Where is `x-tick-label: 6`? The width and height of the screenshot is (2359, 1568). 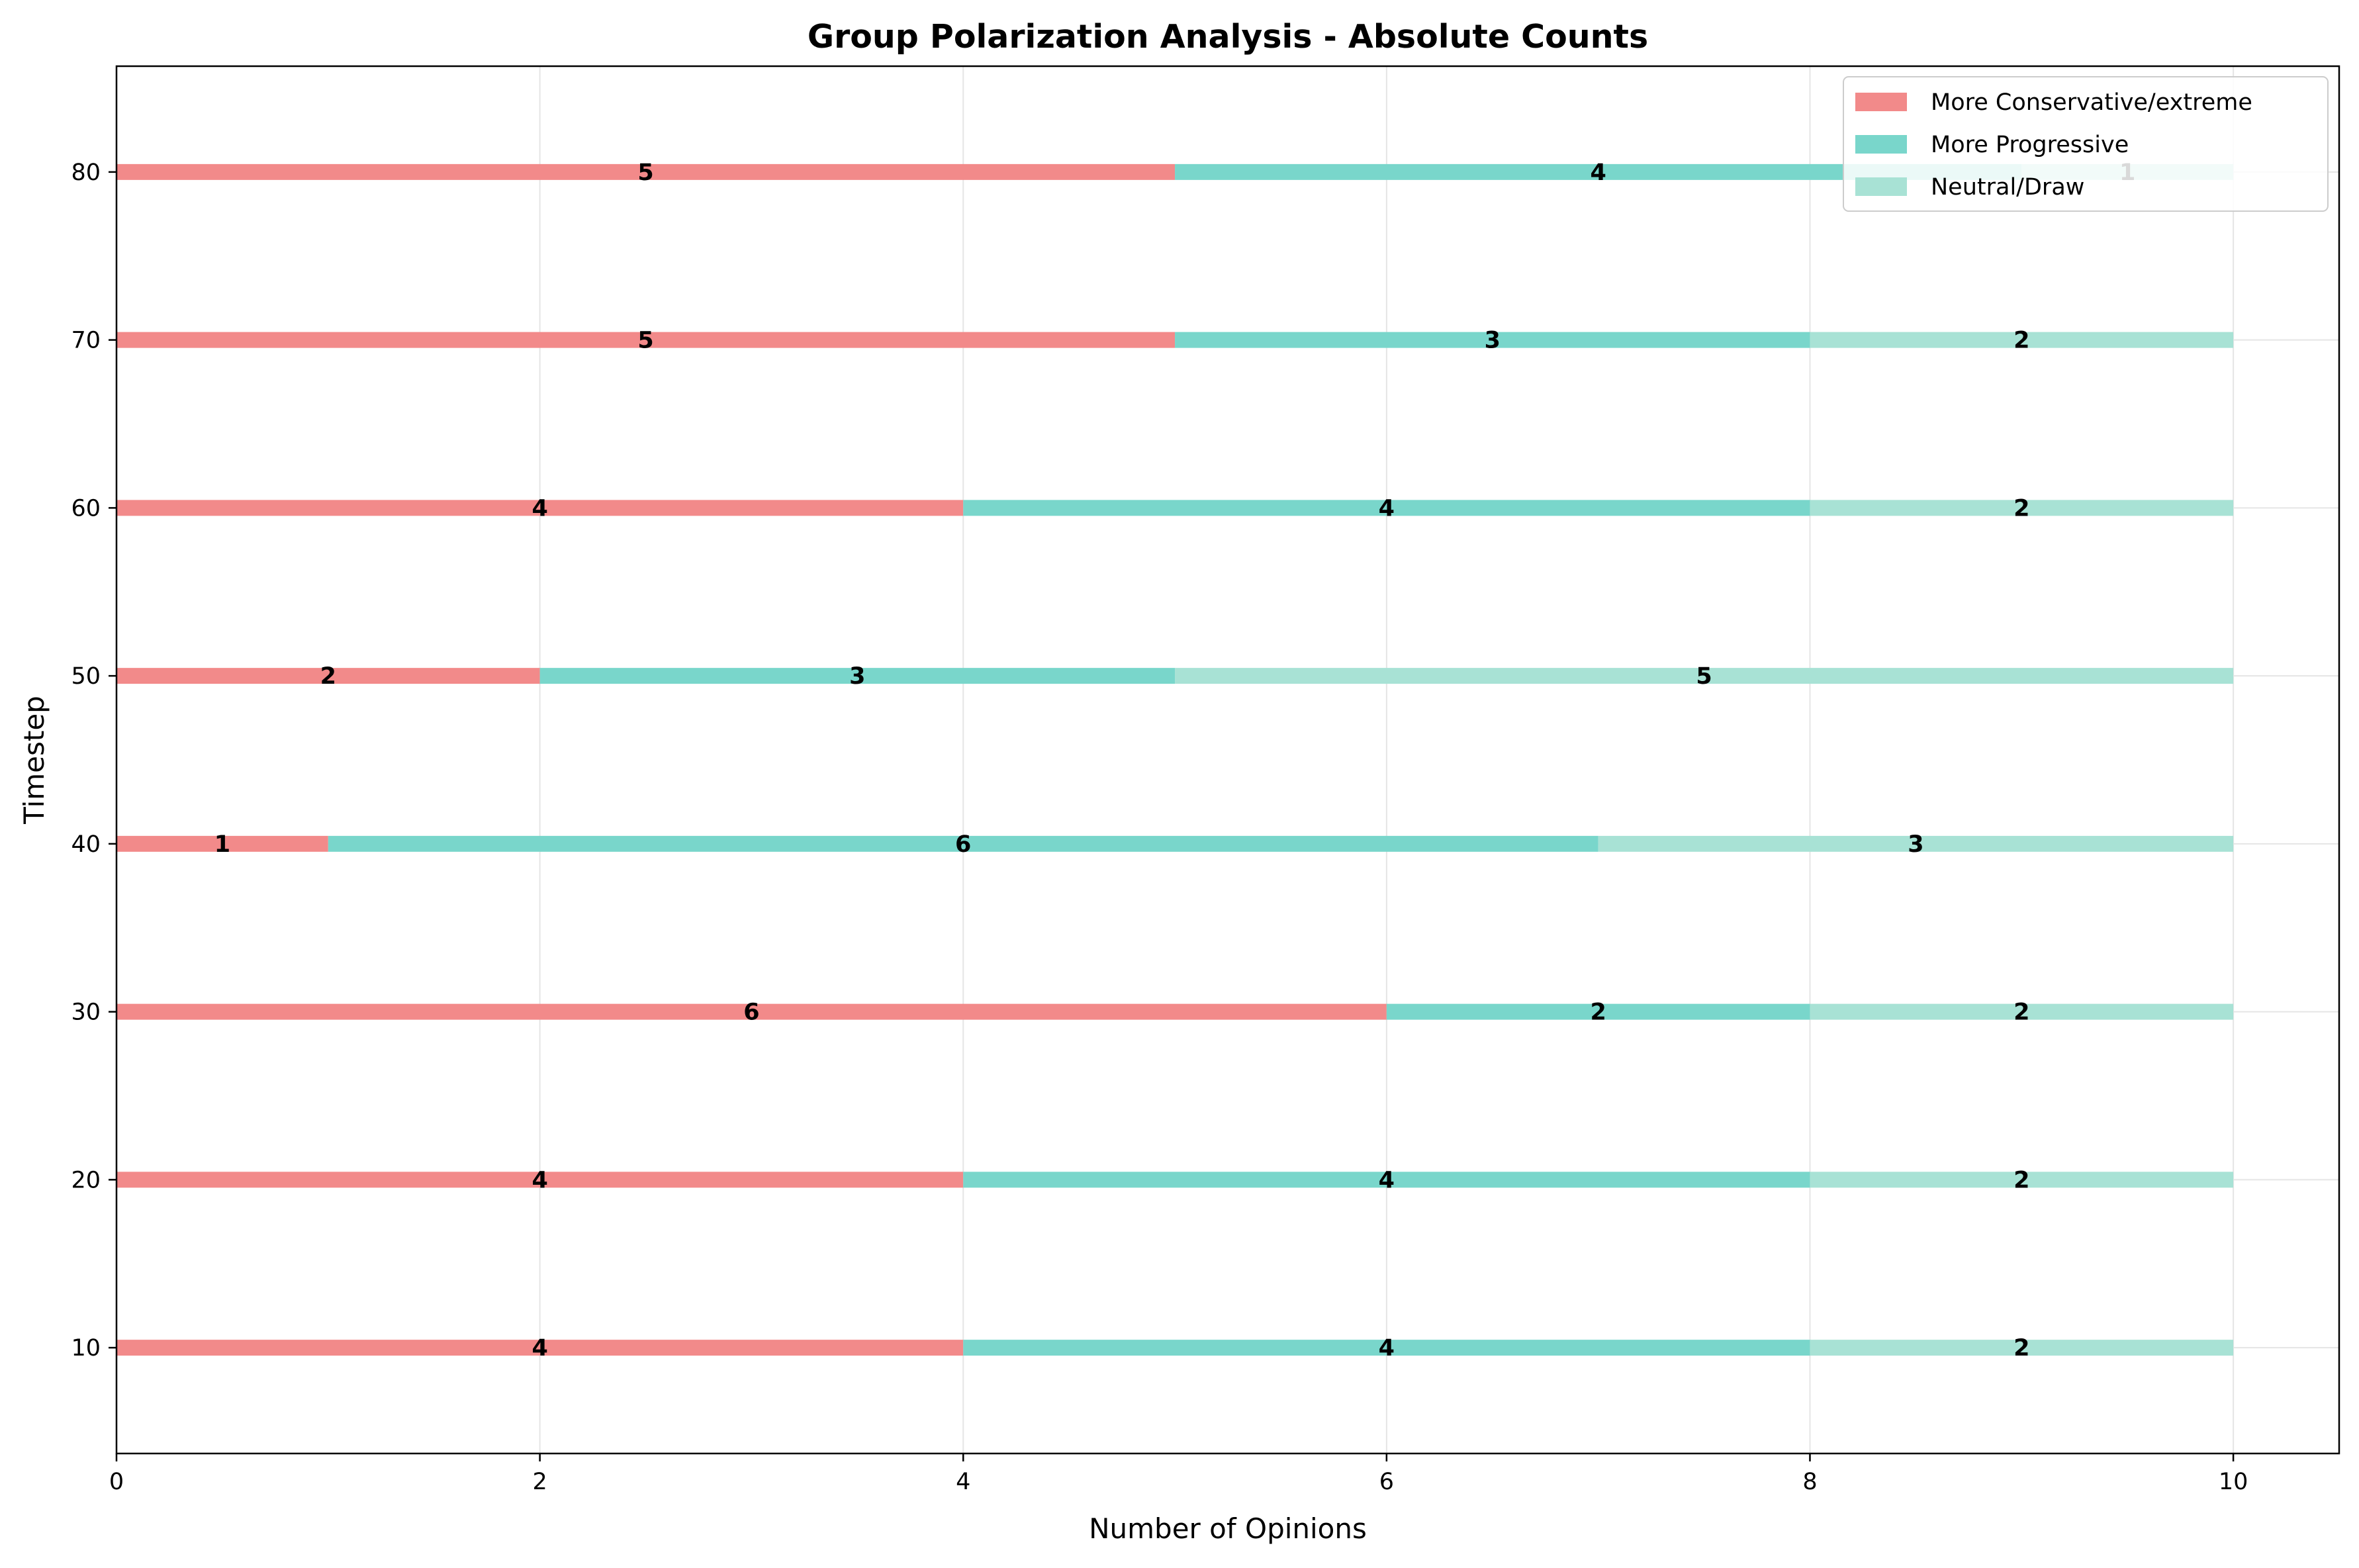
x-tick-label: 6 is located at coordinates (1386, 1482).